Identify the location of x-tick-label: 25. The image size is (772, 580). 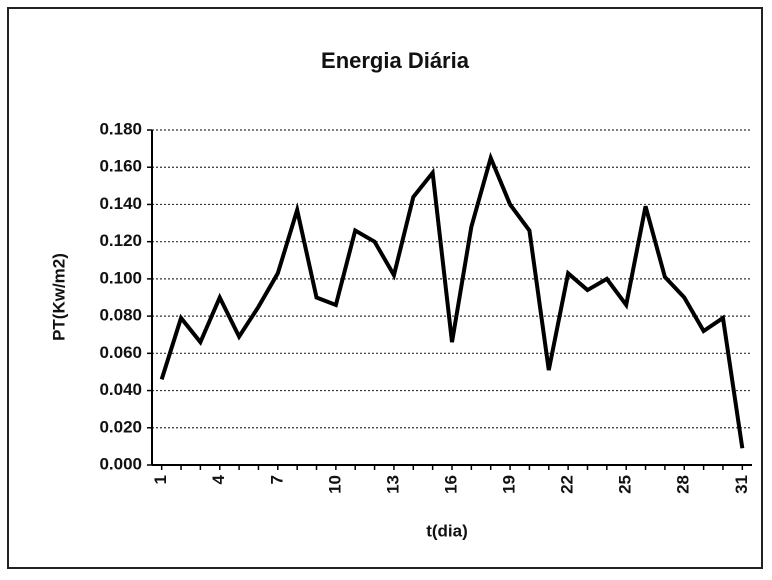
(625, 484).